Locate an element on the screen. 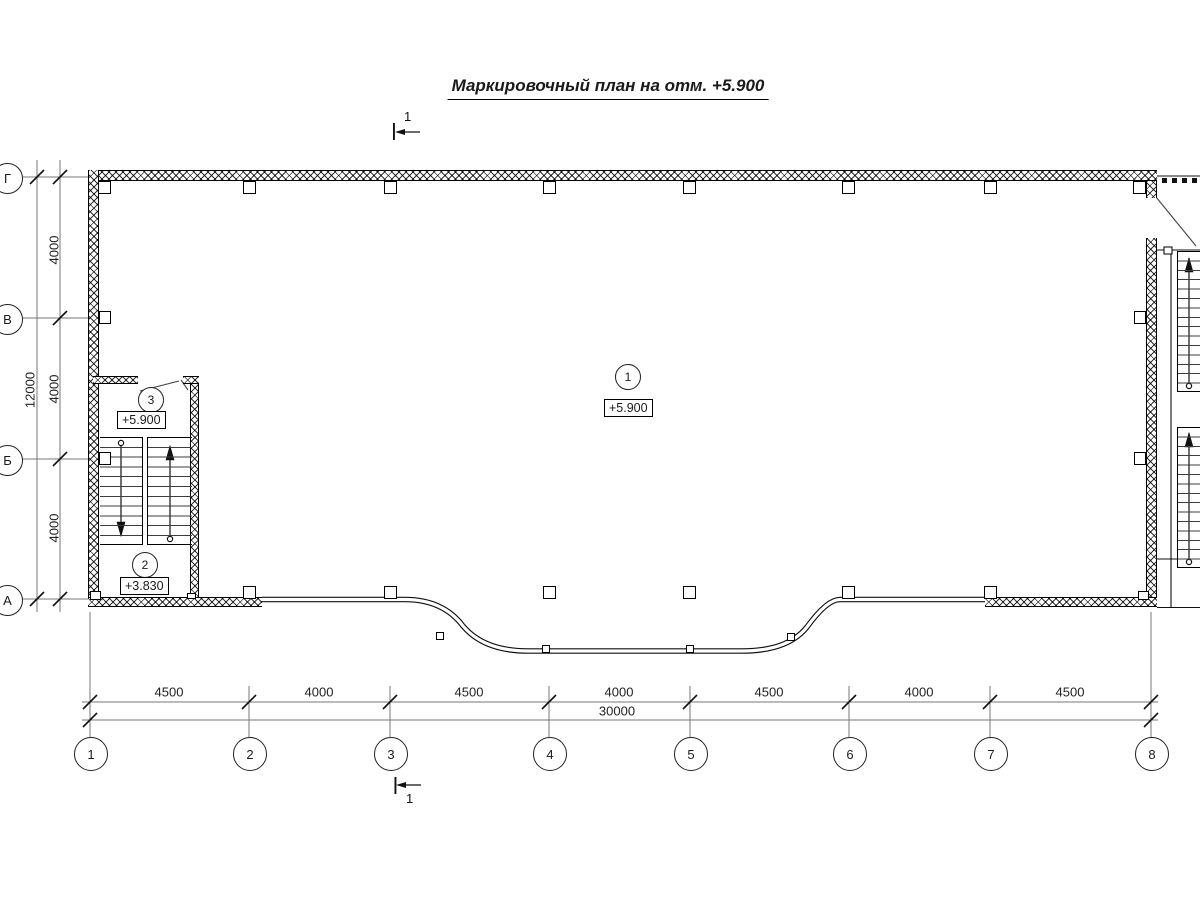  dim-label-g-v: 4000 is located at coordinates (54, 250).